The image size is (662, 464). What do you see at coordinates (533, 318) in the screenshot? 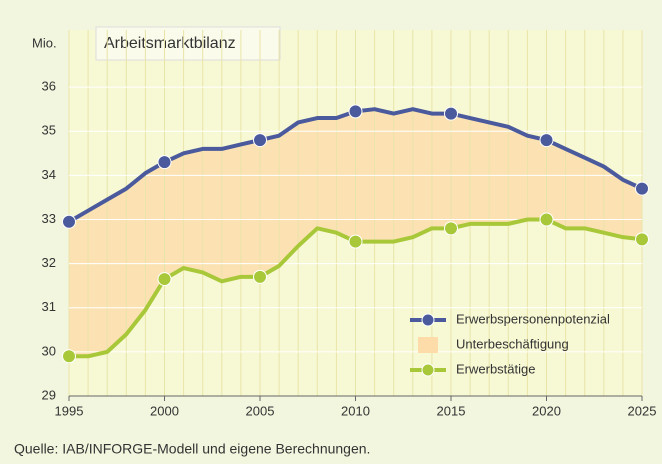
I see `legend-label: Erwerbspersonenpotenzial` at bounding box center [533, 318].